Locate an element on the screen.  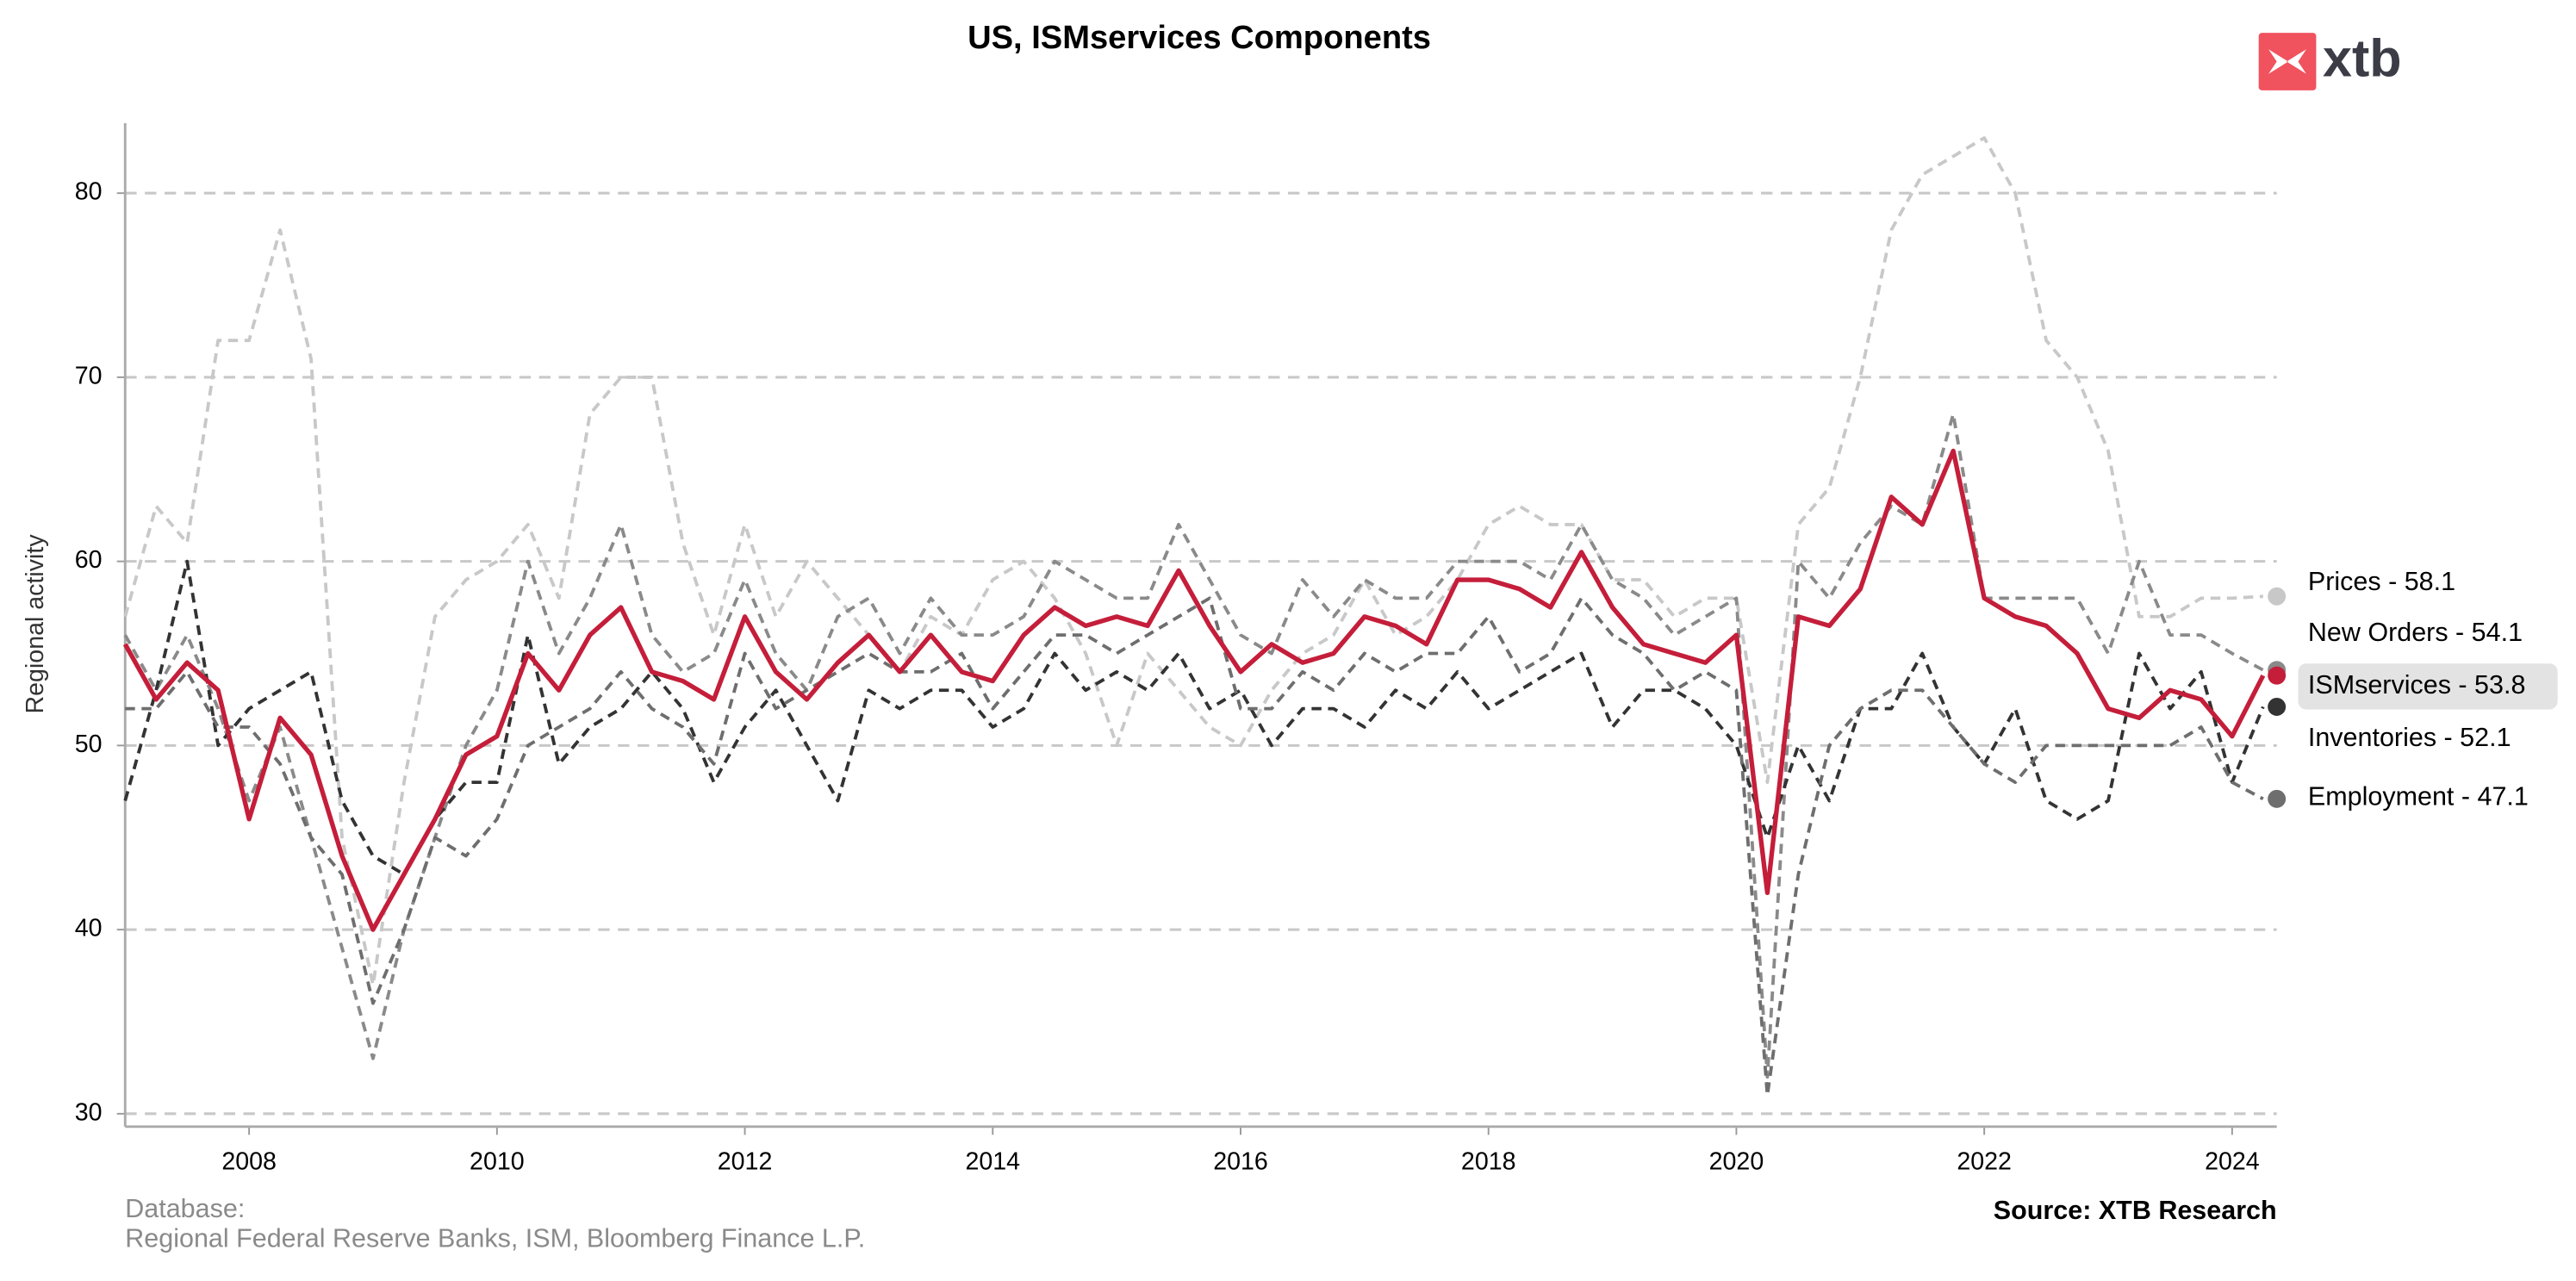
x-tick-label: 2016 is located at coordinates (1241, 1161).